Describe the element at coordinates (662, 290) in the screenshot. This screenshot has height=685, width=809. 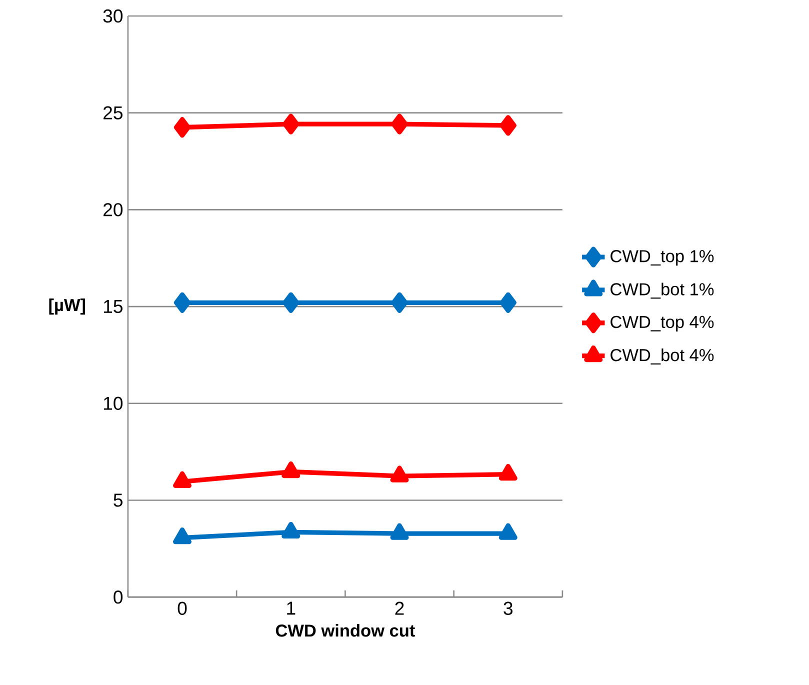
I see `legend-label: CWD_bot 1%` at that location.